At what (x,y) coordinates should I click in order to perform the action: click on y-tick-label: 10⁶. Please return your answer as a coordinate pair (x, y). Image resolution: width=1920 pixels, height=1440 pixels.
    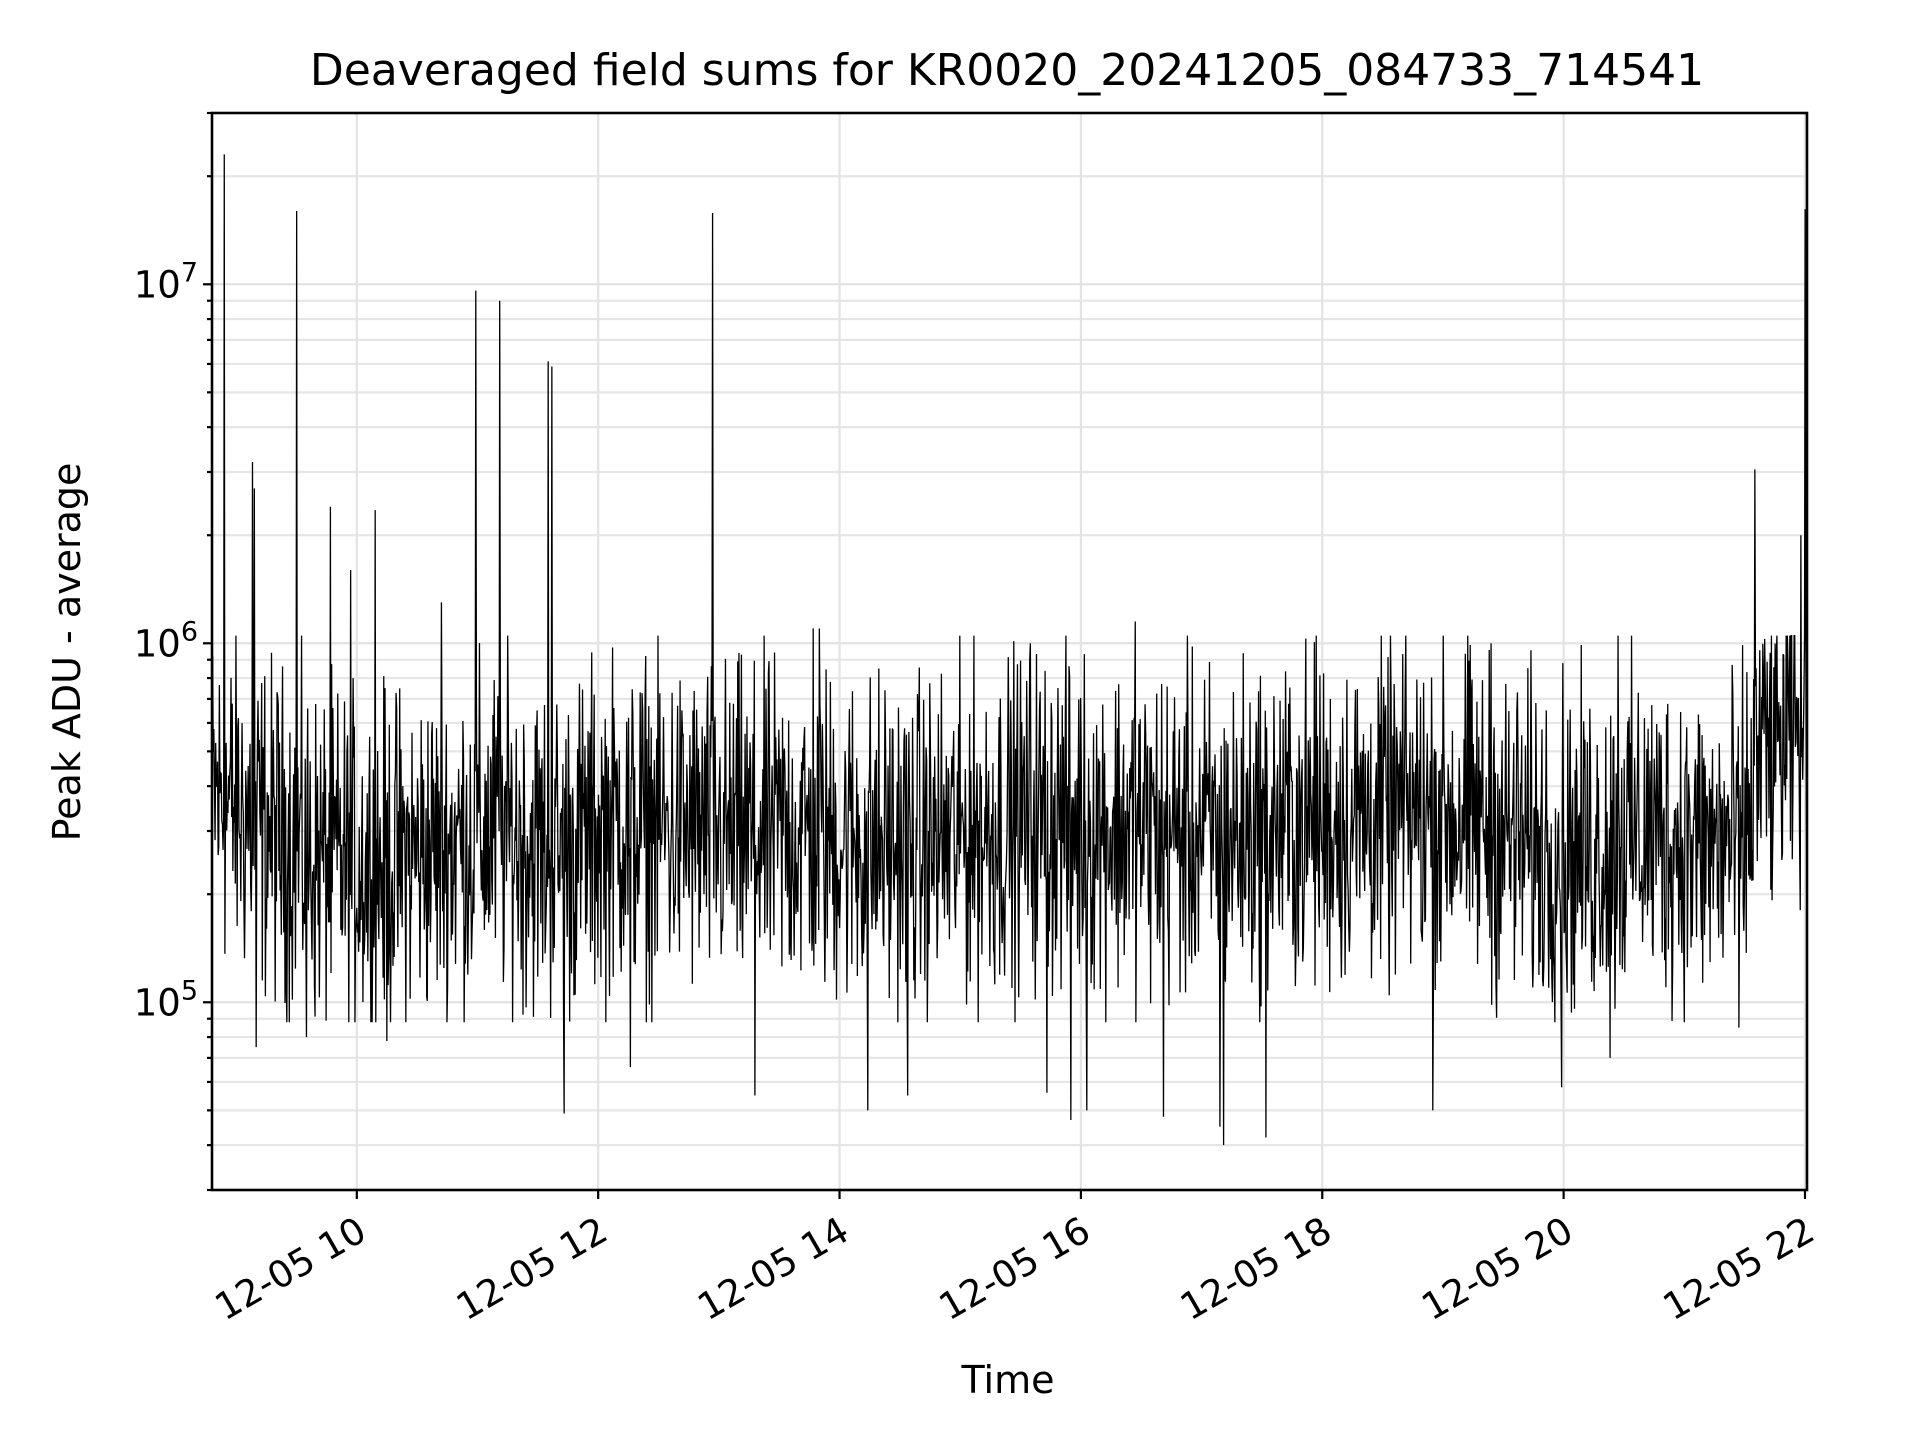
    Looking at the image, I should click on (166, 640).